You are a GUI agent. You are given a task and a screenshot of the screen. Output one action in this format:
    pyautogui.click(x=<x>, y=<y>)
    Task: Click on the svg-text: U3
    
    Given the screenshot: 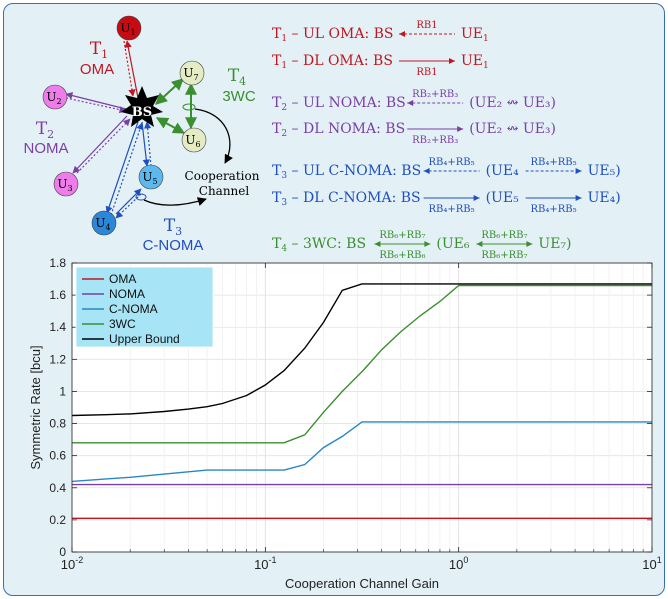 What is the action you would take?
    pyautogui.click(x=64, y=185)
    